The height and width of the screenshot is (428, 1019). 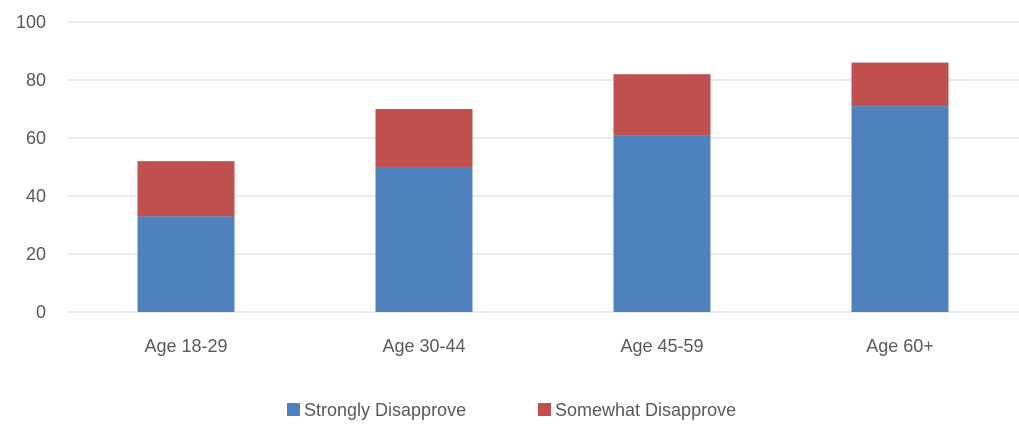 I want to click on y-tick-label: 60, so click(x=36, y=138).